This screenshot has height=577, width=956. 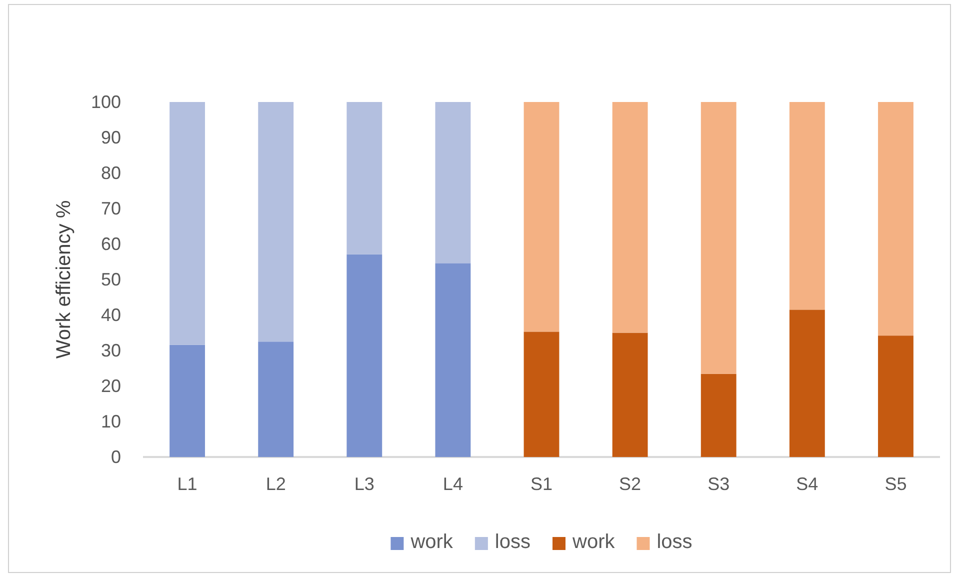 What do you see at coordinates (719, 484) in the screenshot?
I see `x-tick-label: S3` at bounding box center [719, 484].